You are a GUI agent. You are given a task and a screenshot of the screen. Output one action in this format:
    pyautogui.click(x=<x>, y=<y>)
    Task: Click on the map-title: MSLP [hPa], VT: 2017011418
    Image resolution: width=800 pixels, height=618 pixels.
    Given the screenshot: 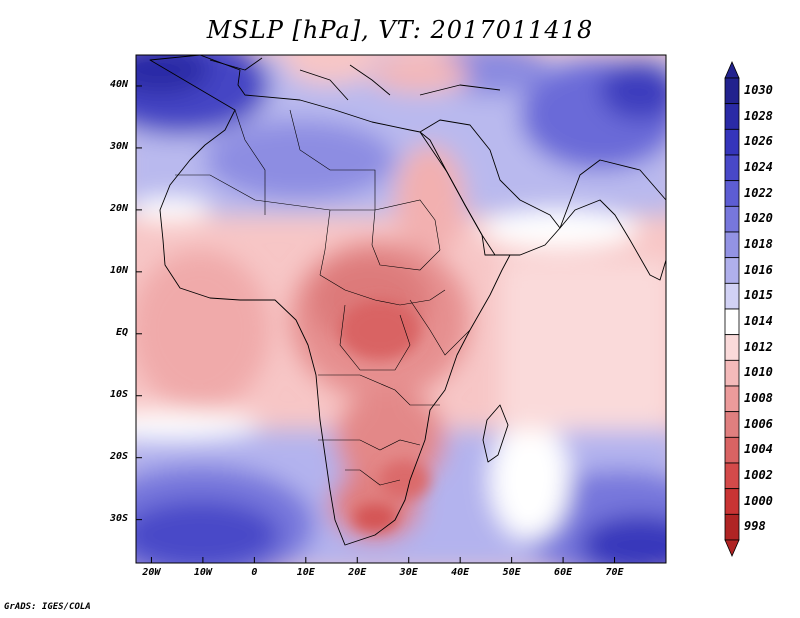 What is the action you would take?
    pyautogui.click(x=400, y=30)
    